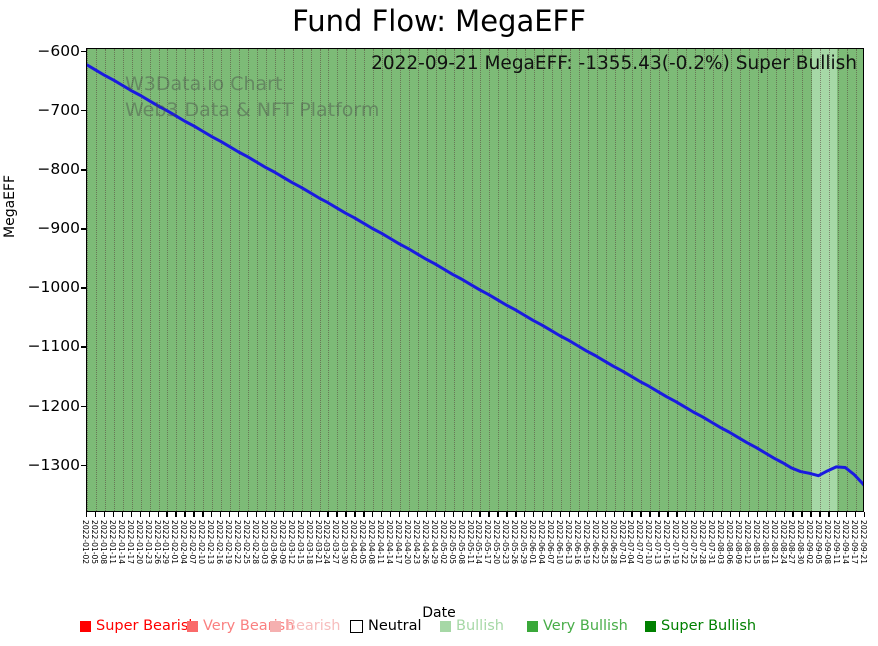 Image resolution: width=878 pixels, height=646 pixels. Describe the element at coordinates (43, 277) in the screenshot. I see `y-axis: −600 −700 −800 −900 −1000 −1100 −1200 −1300` at that location.